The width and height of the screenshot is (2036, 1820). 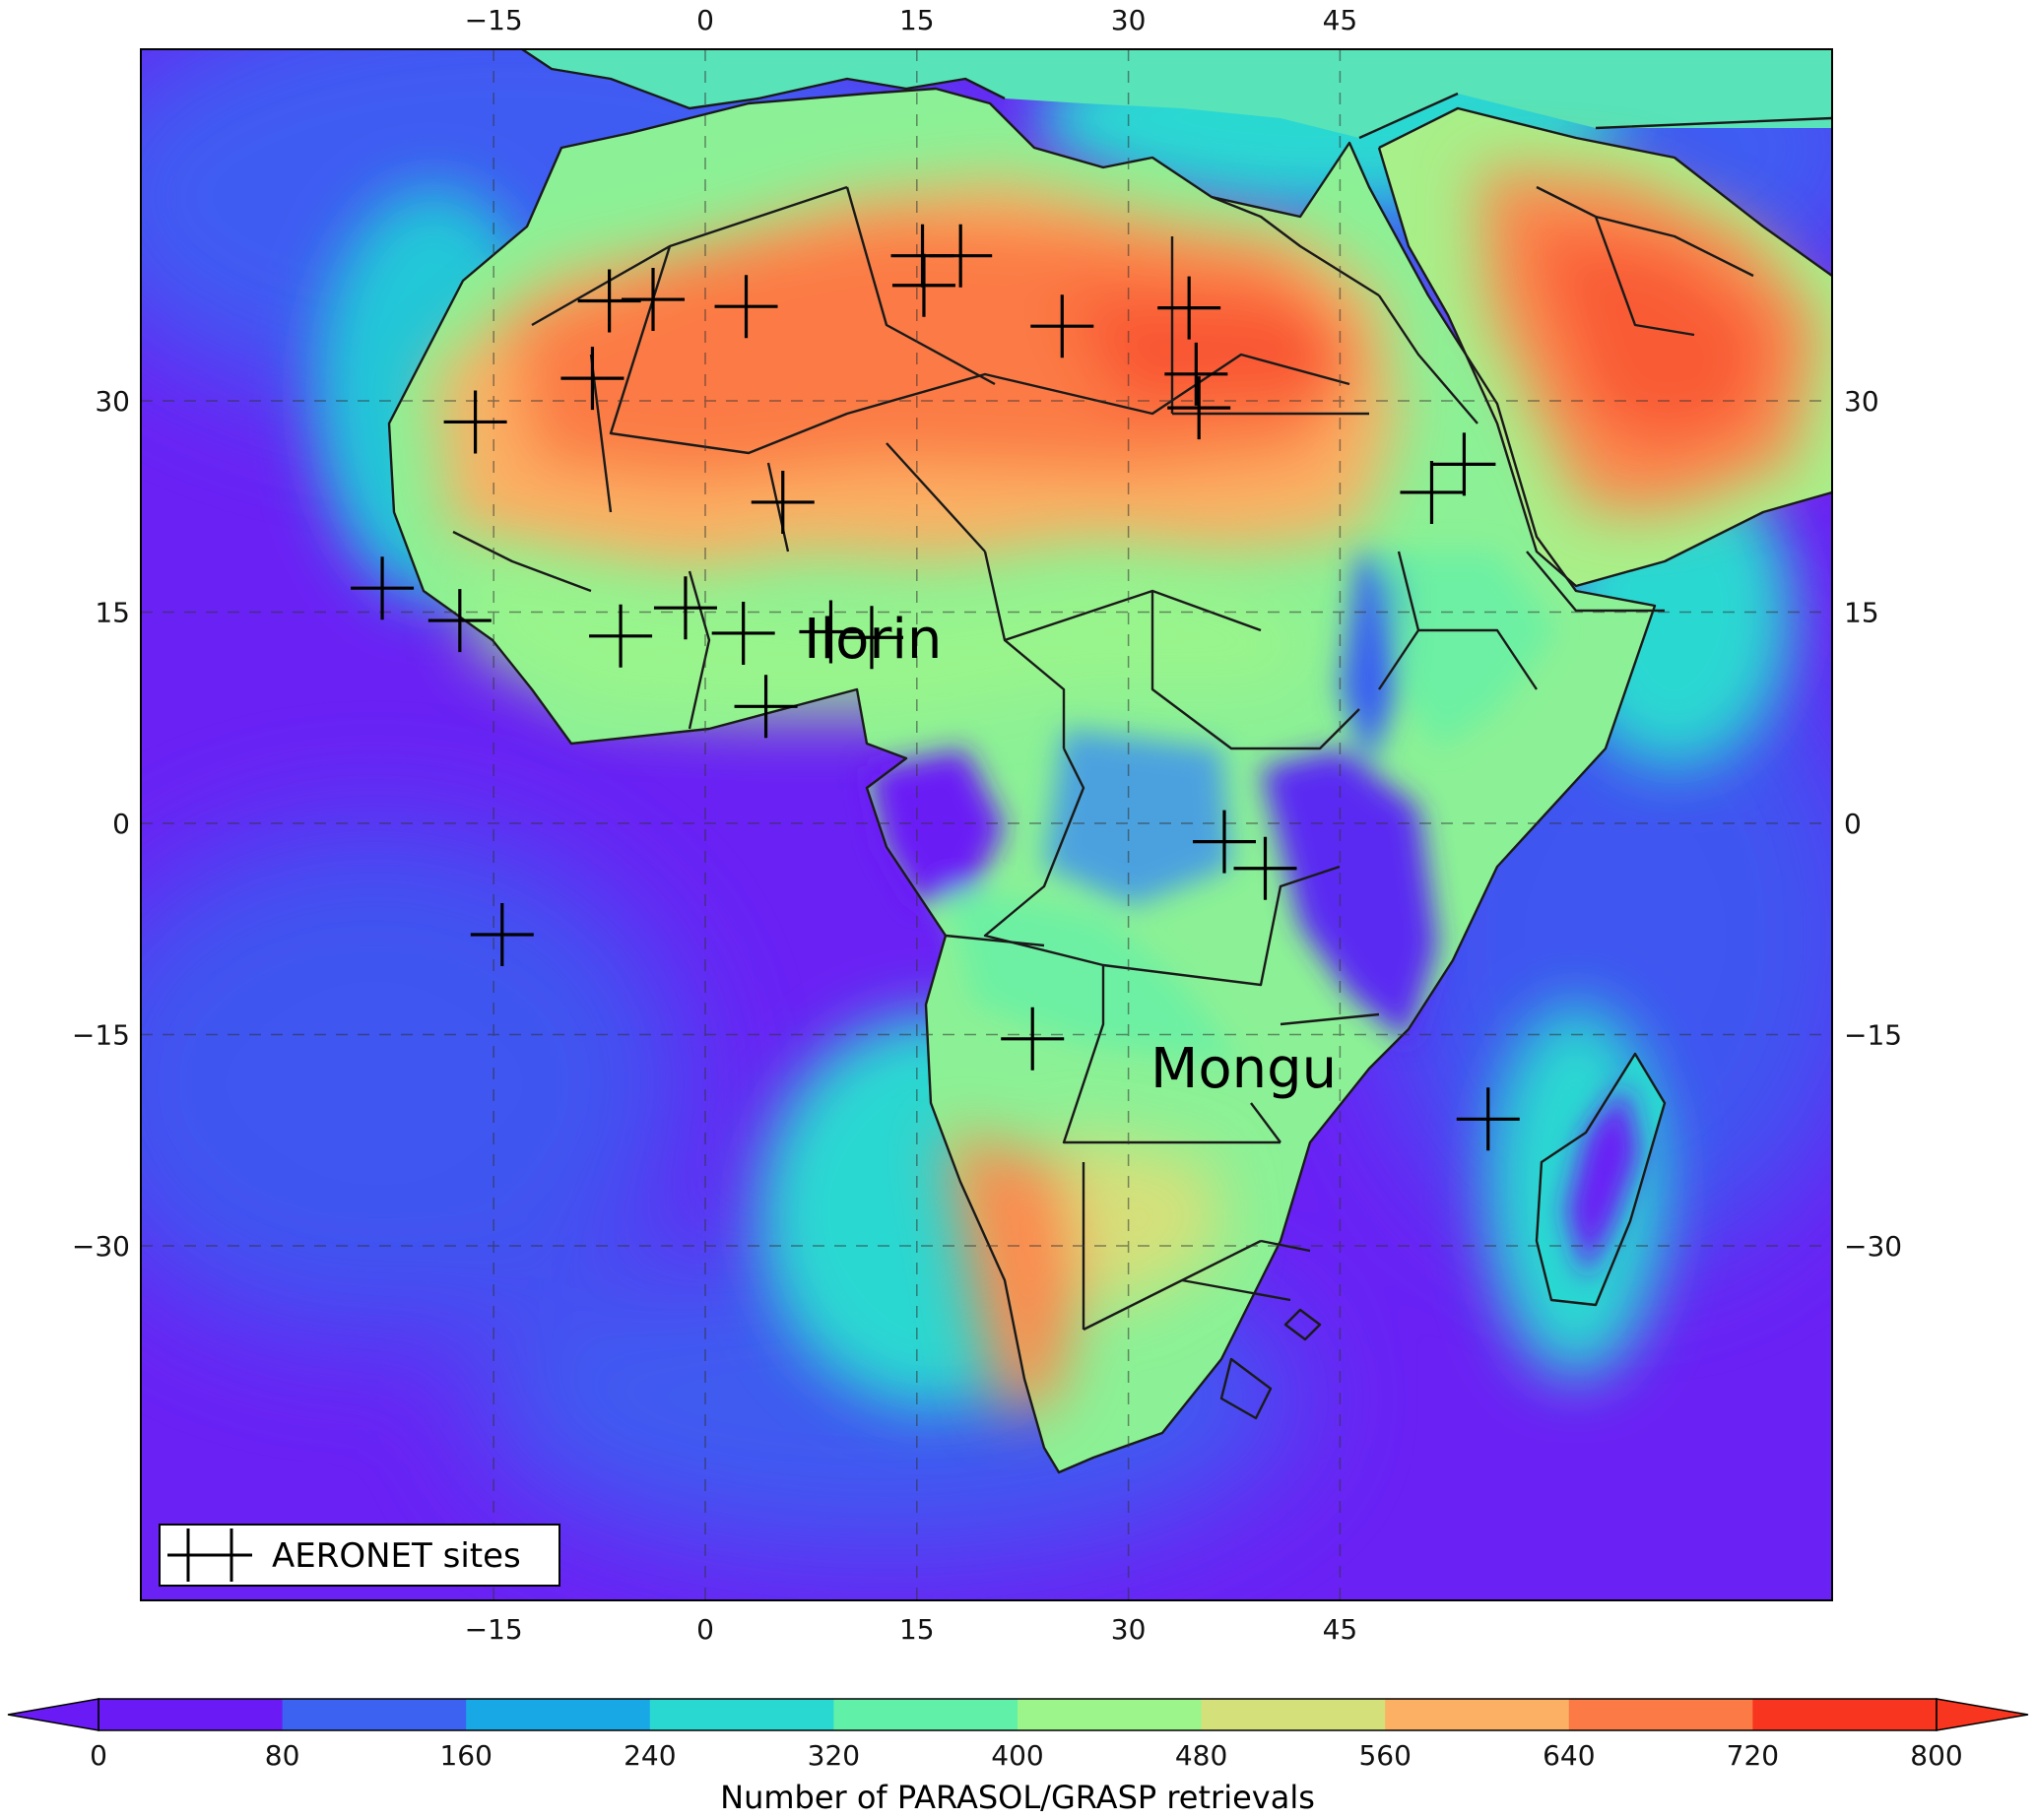 I want to click on lon-tick-label-bottom: 30, so click(x=1129, y=1629).